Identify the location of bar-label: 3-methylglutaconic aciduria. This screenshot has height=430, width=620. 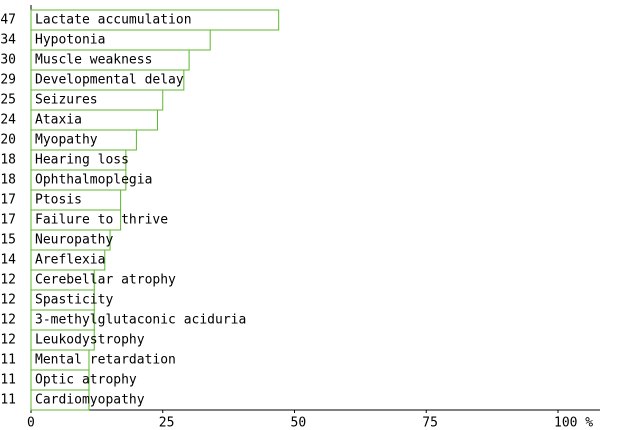
(140, 320).